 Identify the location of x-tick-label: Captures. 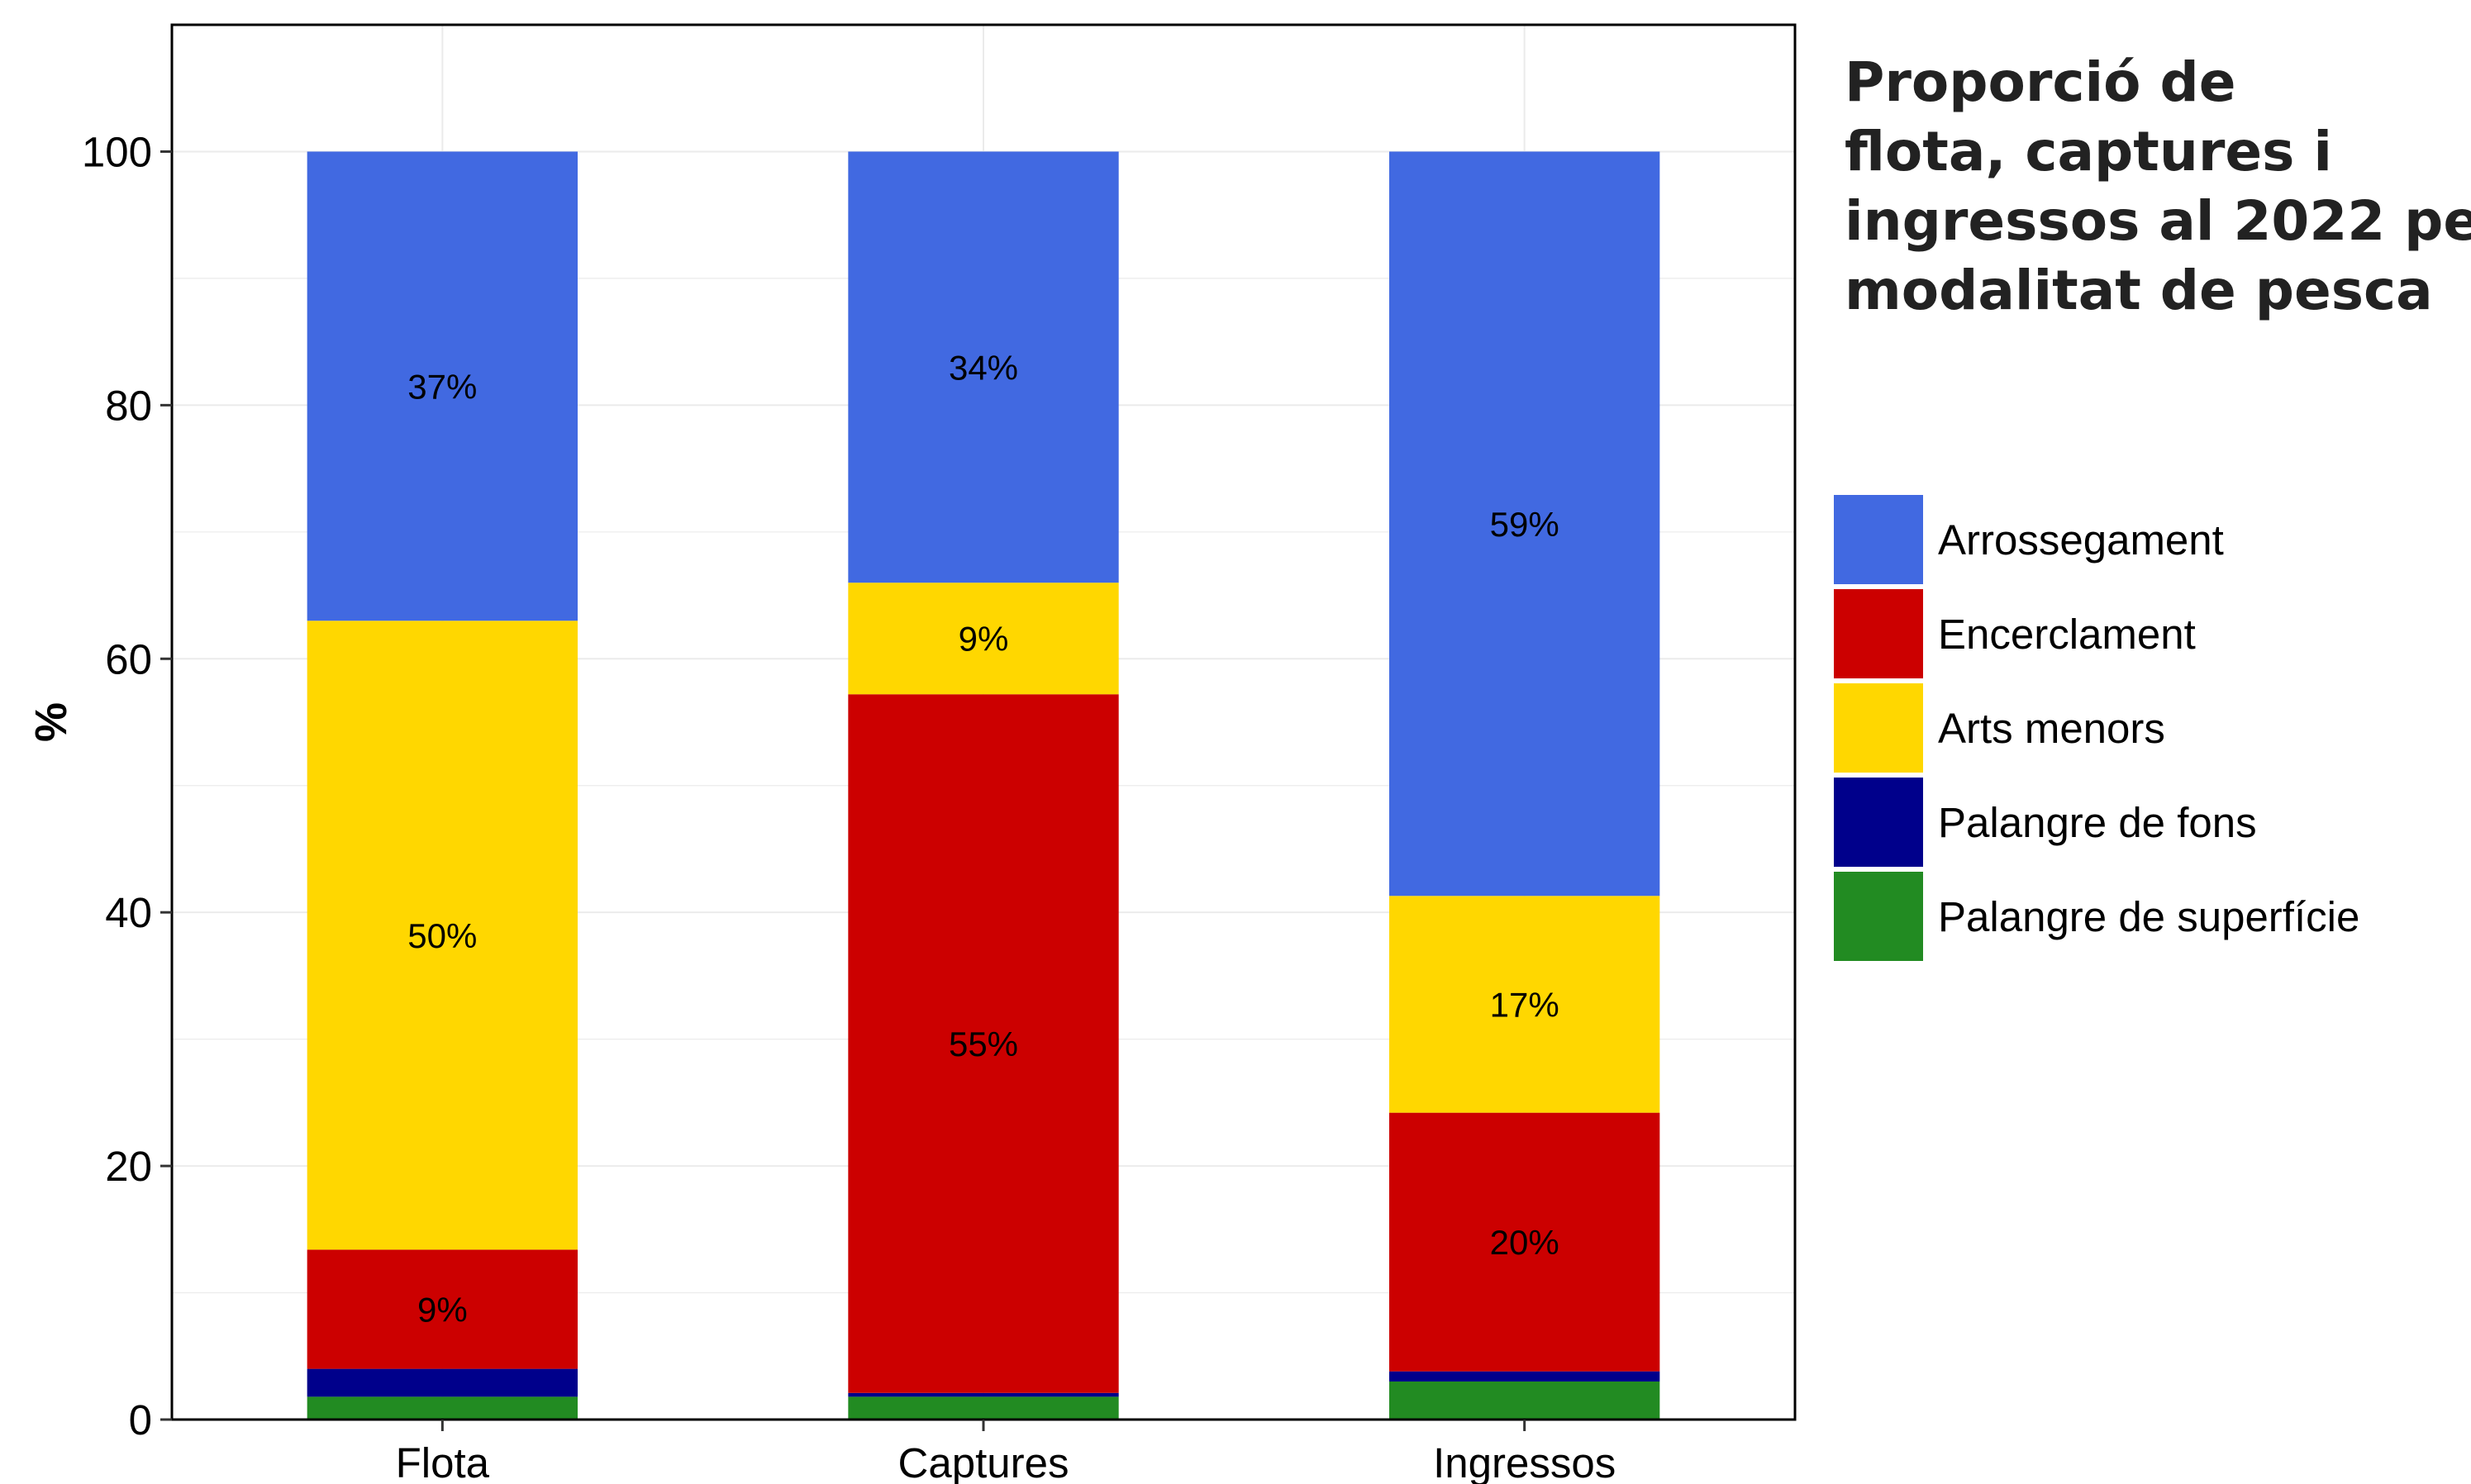
(984, 1461).